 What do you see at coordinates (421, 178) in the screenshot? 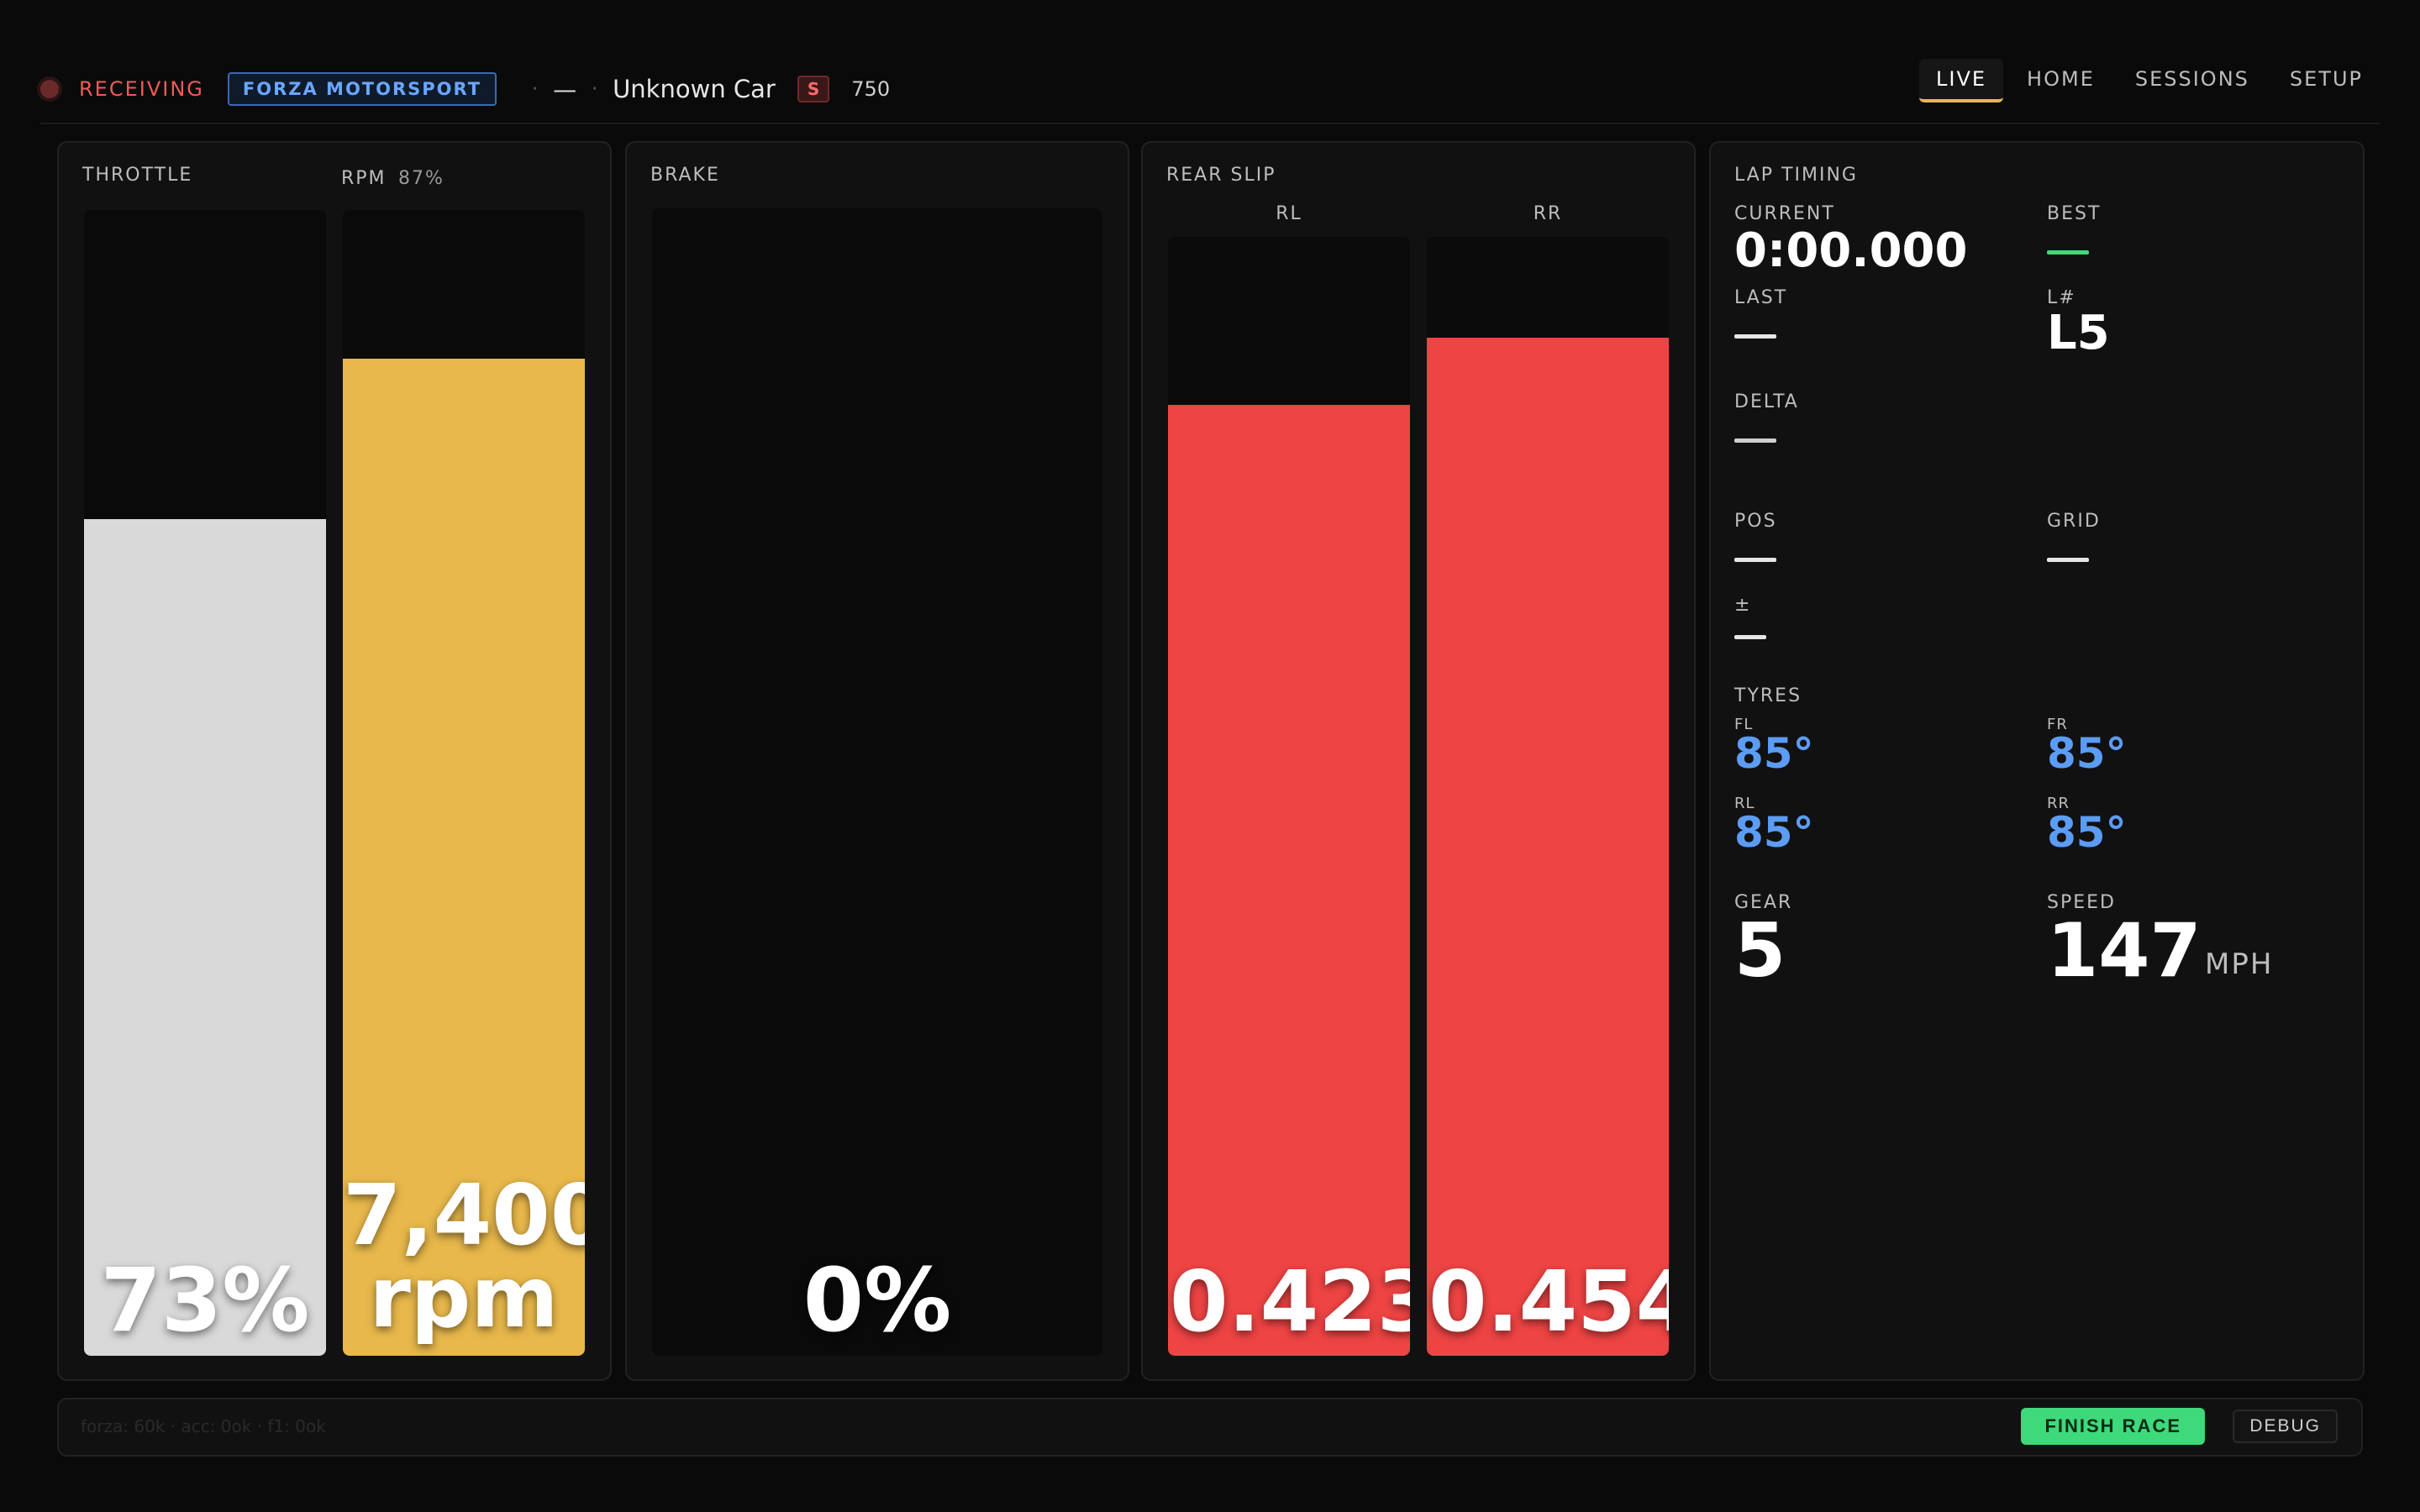
I see `rpm-percent: 87%` at bounding box center [421, 178].